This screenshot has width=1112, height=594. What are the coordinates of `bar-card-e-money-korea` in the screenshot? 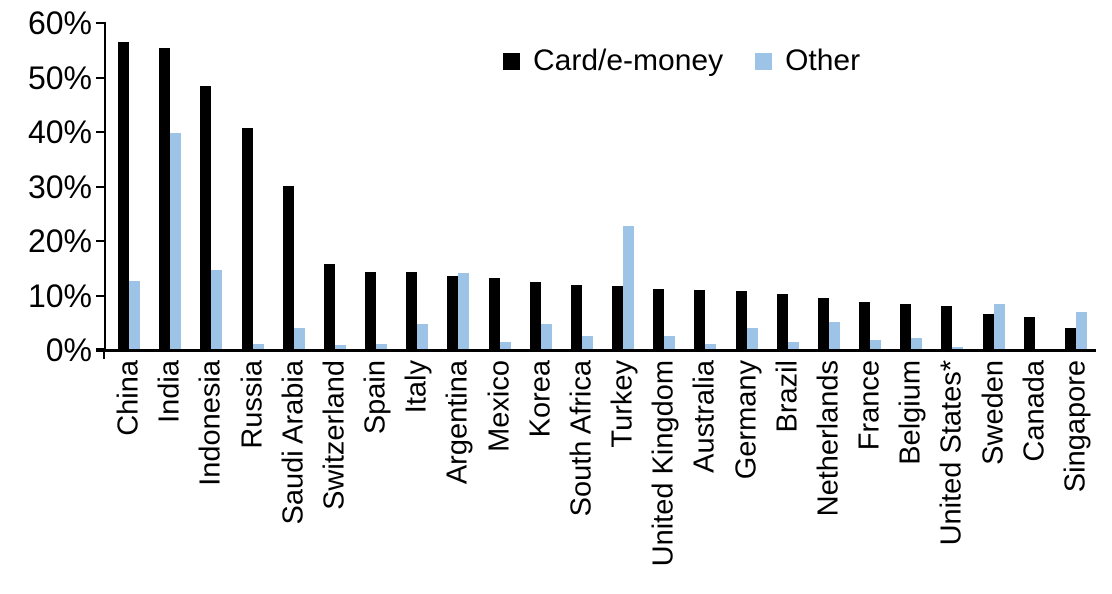 It's located at (535, 315).